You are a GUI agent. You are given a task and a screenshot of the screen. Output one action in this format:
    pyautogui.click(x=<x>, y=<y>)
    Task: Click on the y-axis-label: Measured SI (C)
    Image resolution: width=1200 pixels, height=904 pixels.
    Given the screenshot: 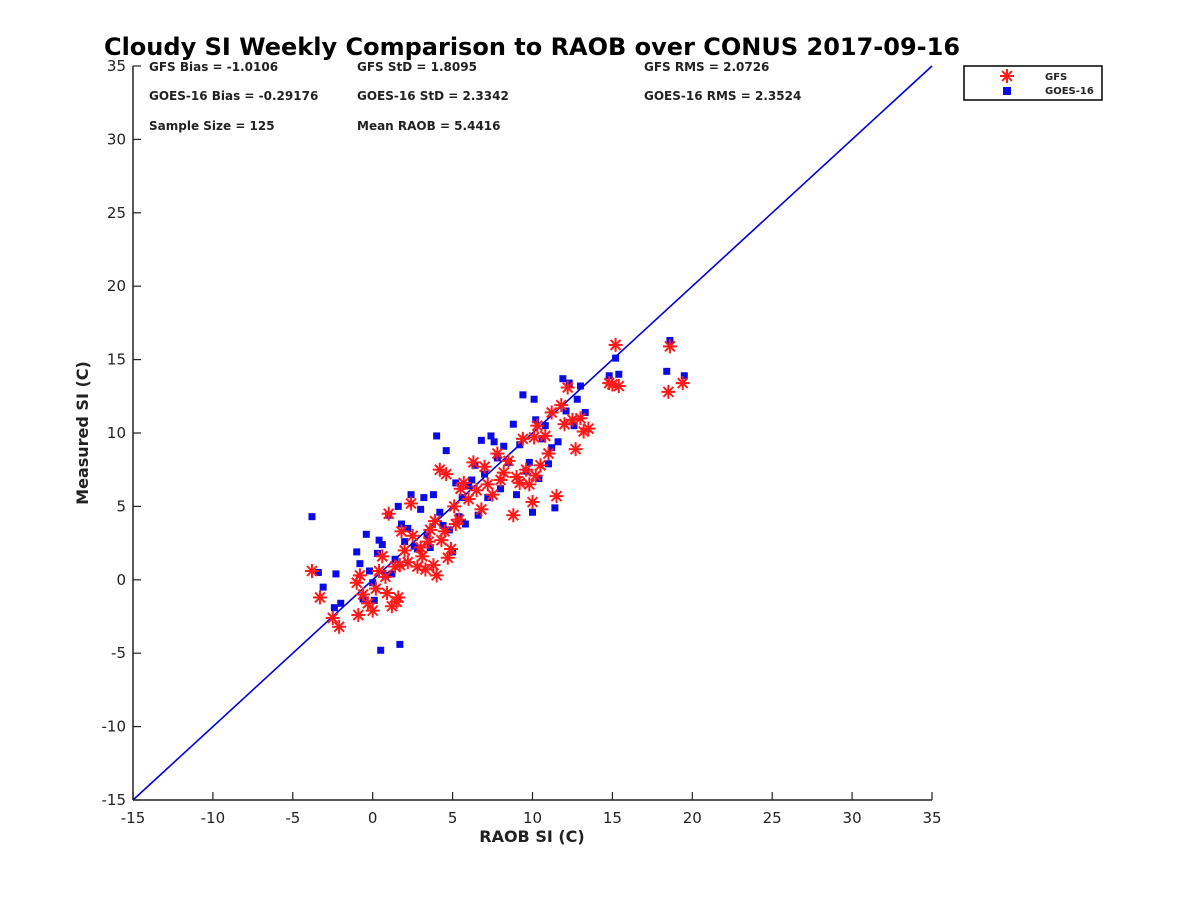 What is the action you would take?
    pyautogui.click(x=82, y=433)
    